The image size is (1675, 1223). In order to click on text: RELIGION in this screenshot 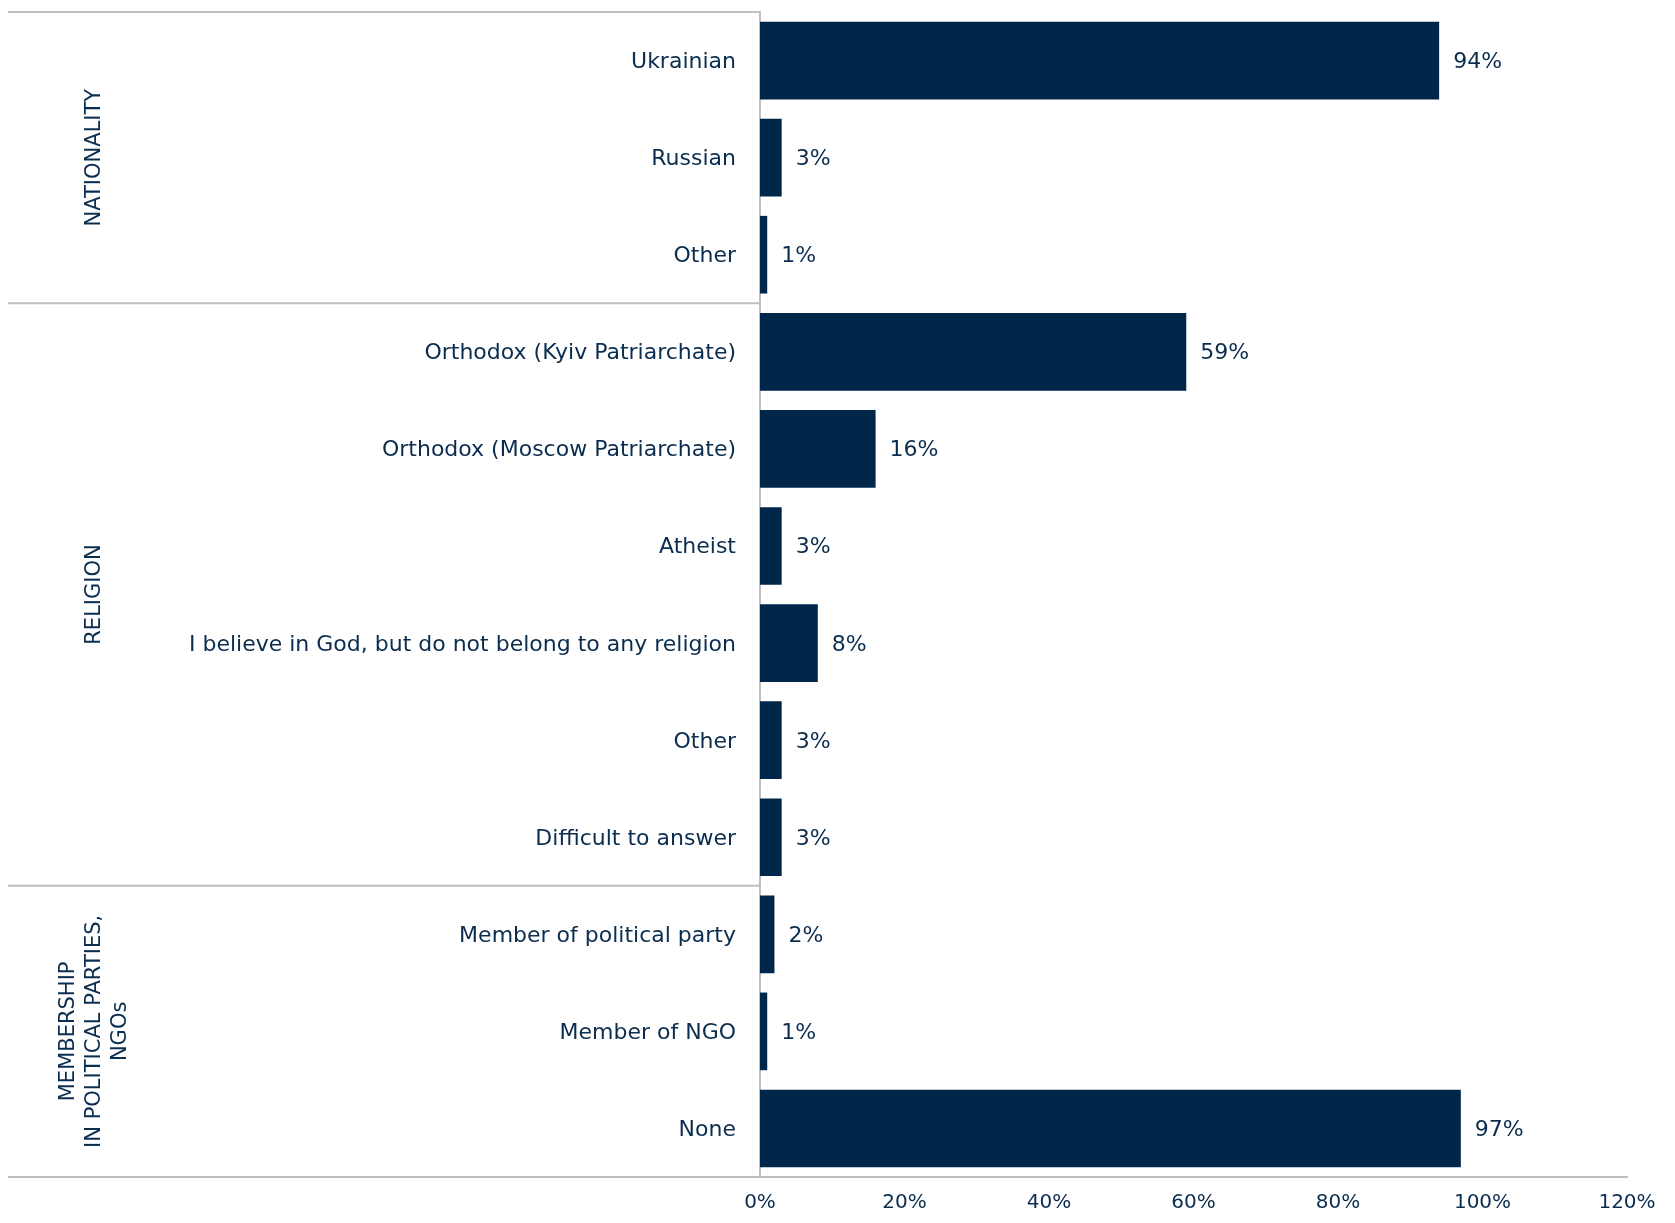, I will do `click(93, 594)`.